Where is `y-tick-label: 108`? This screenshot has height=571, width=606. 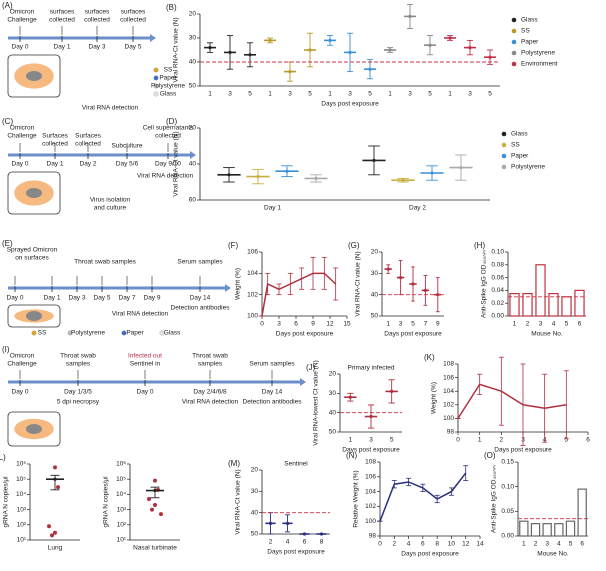 y-tick-label: 108 is located at coordinates (448, 364).